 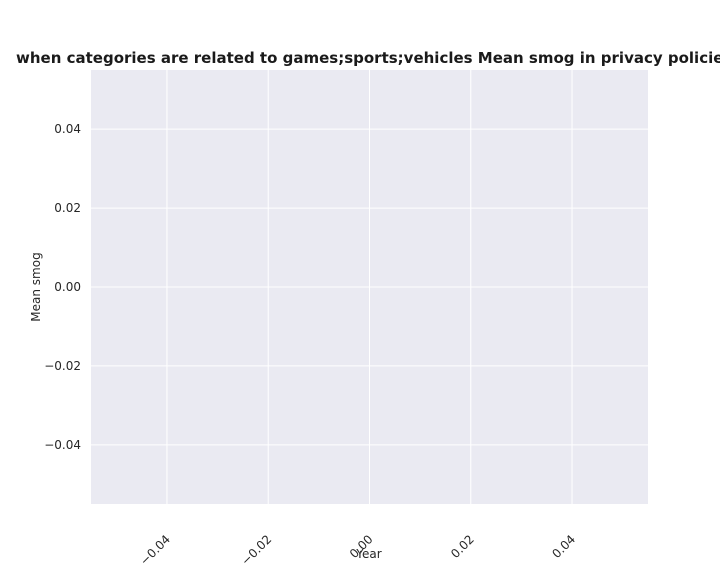 I want to click on x-tick-label: 0.02, so click(x=462, y=546).